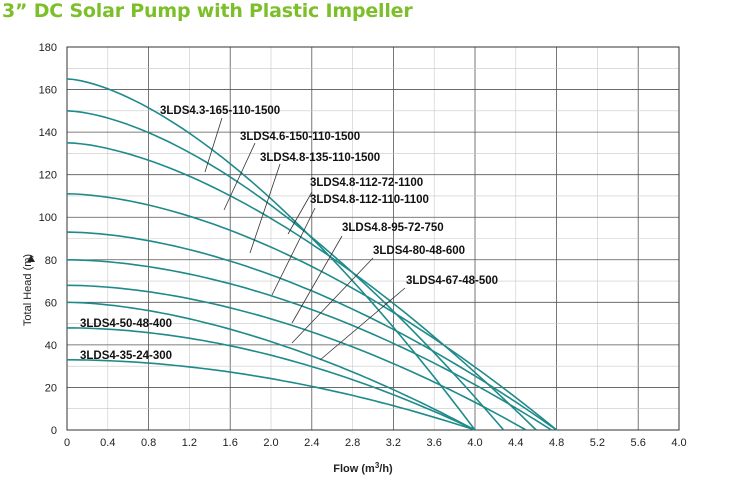 Image resolution: width=729 pixels, height=480 pixels. I want to click on y-tick-label: 120, so click(48, 176).